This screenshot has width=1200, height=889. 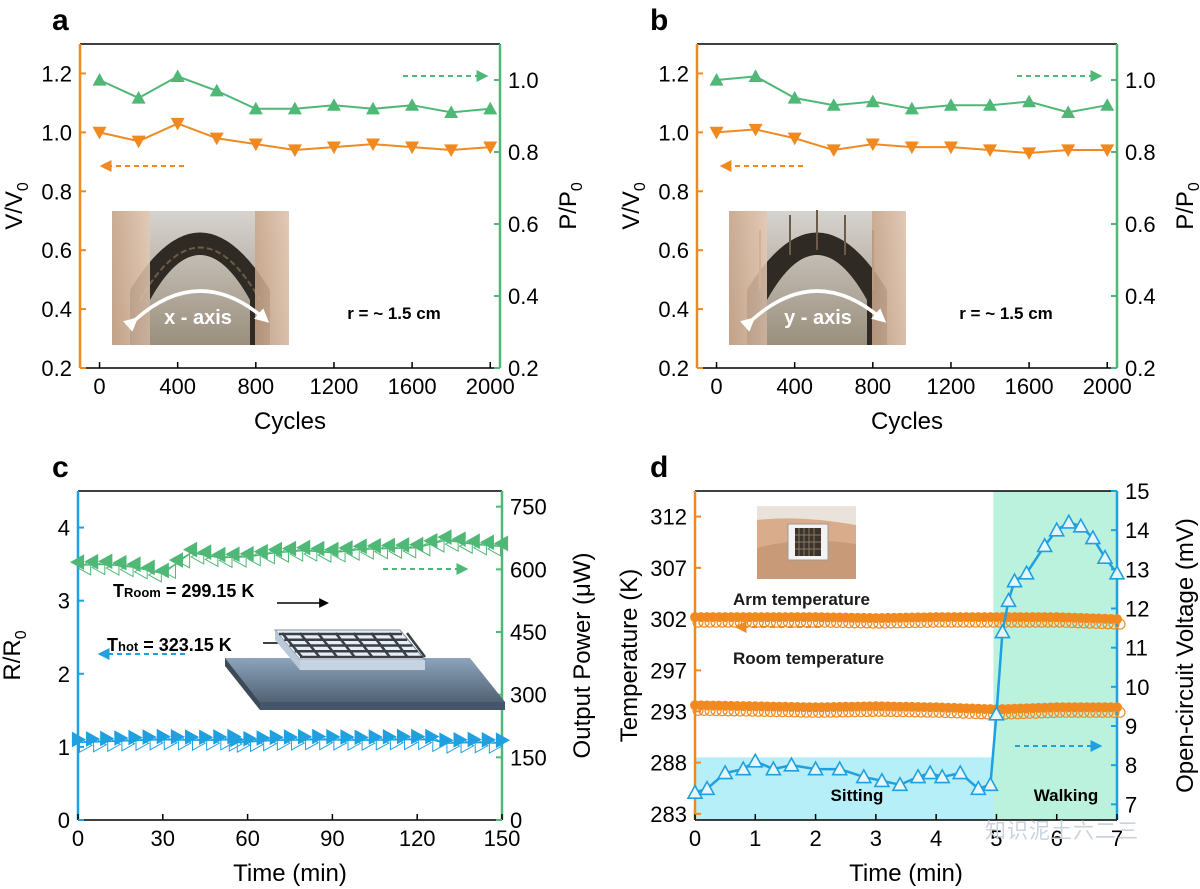 I want to click on radius-label-a: r = ~ 1.5 cm, so click(x=394, y=313).